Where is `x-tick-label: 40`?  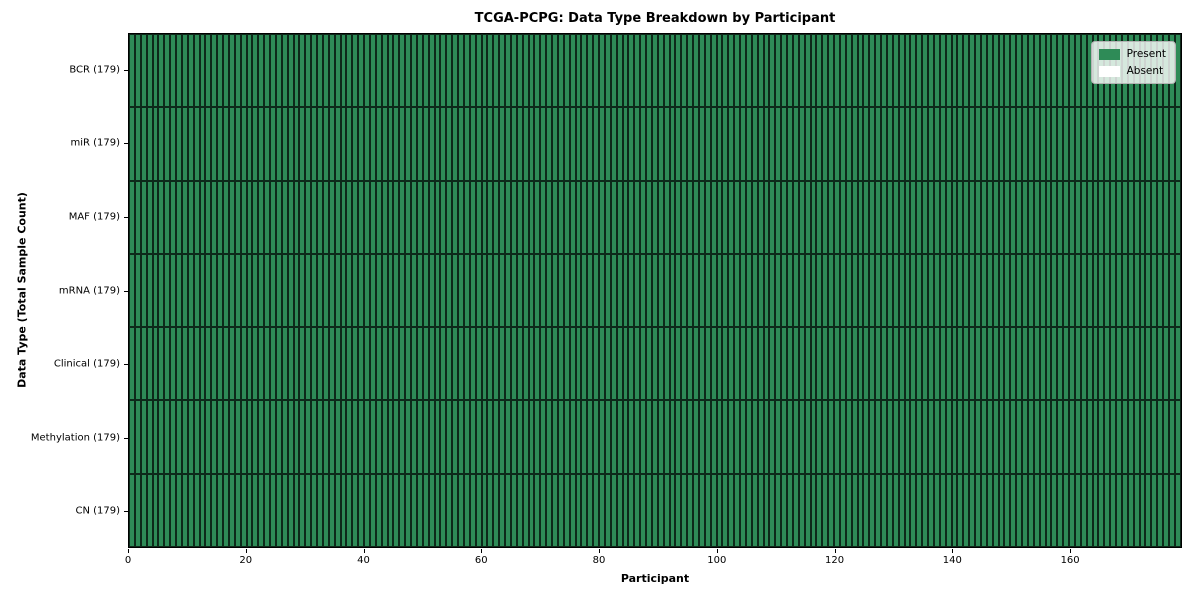
x-tick-label: 40 is located at coordinates (363, 560).